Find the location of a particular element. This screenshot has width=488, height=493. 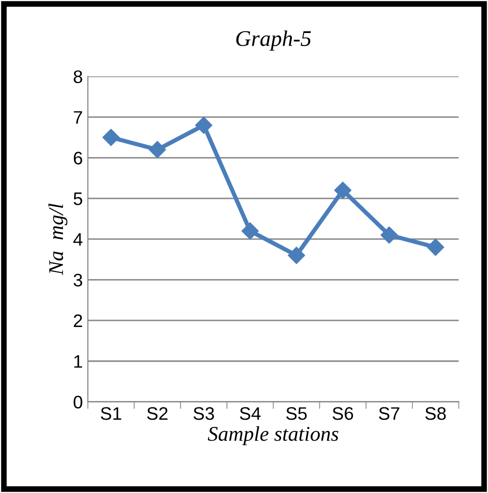

x-tick-label: S6 is located at coordinates (343, 413).